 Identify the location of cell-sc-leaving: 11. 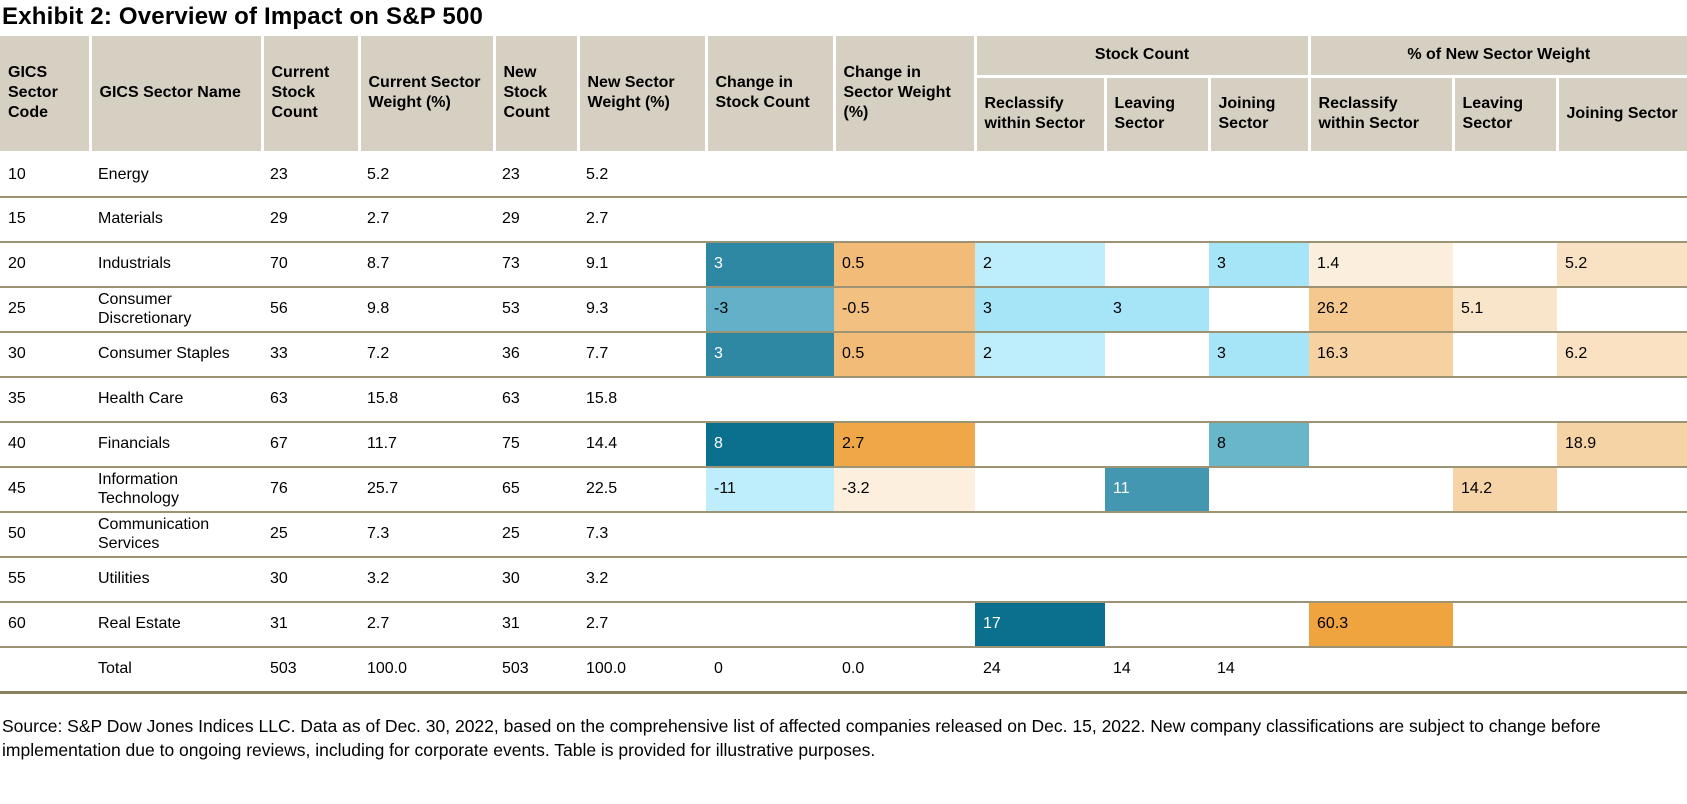
(1157, 490).